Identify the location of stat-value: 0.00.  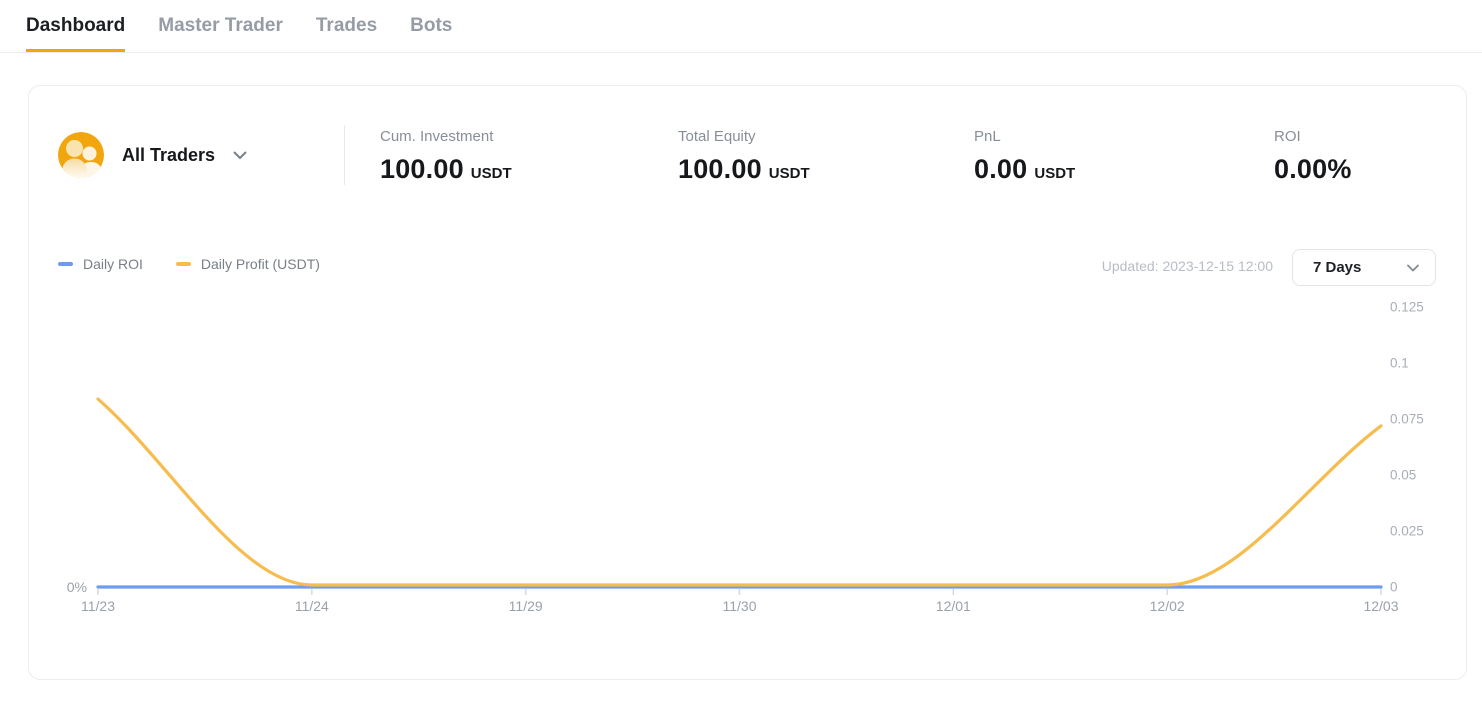
(1001, 169).